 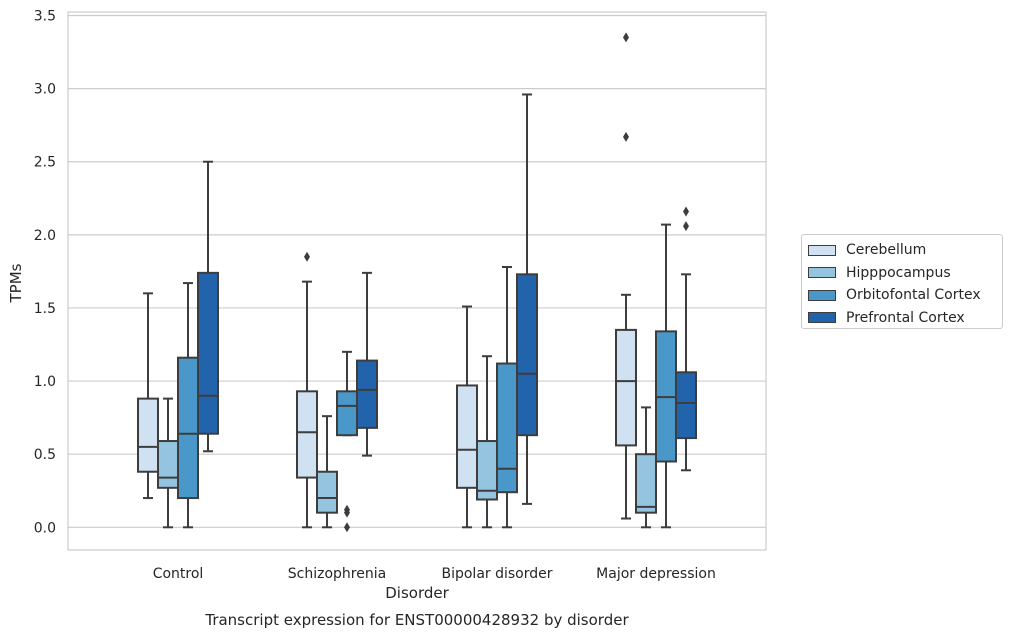 What do you see at coordinates (337, 574) in the screenshot?
I see `x-tick-label: Schizophrenia` at bounding box center [337, 574].